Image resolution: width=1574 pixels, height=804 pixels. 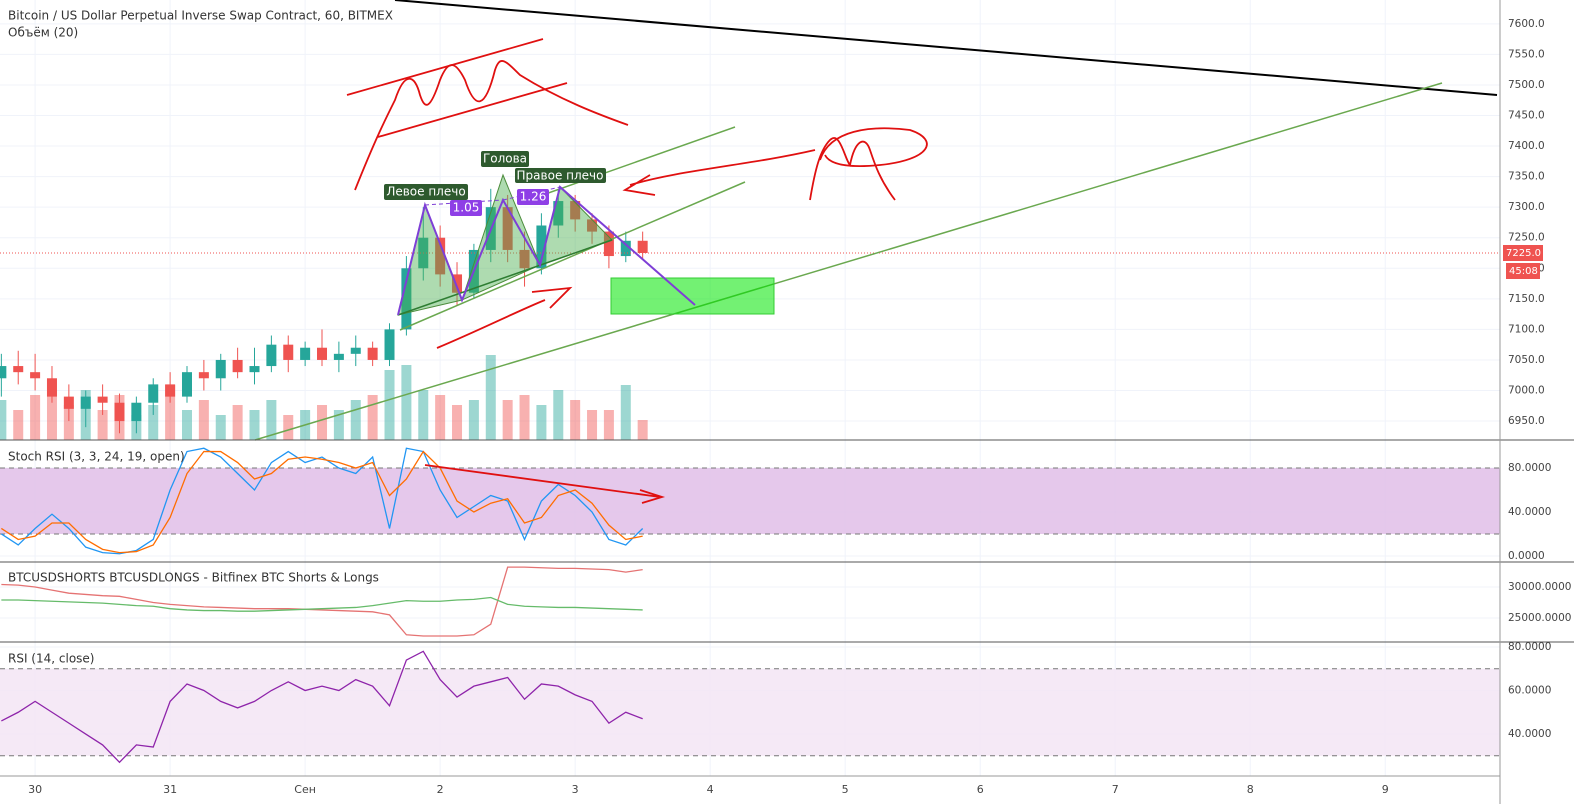 What do you see at coordinates (1526, 329) in the screenshot?
I see `y-tick-label: 7100.0` at bounding box center [1526, 329].